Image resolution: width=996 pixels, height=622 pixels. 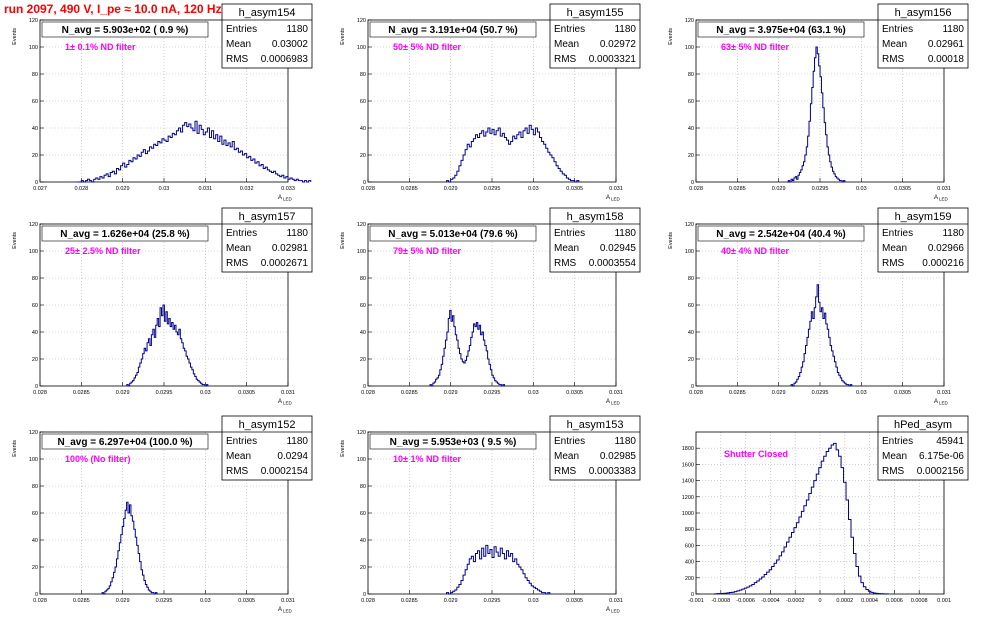 I want to click on filter-annotation: 25± 2.5% ND filter, so click(x=103, y=251).